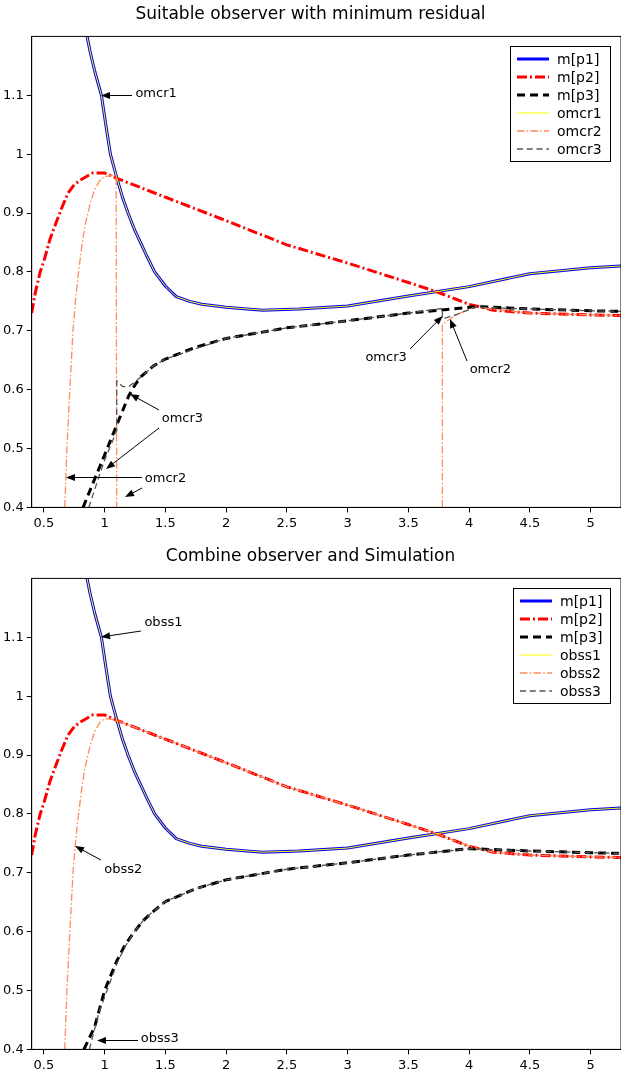 The image size is (621, 1084). I want to click on legend-label: omcr3, so click(579, 149).